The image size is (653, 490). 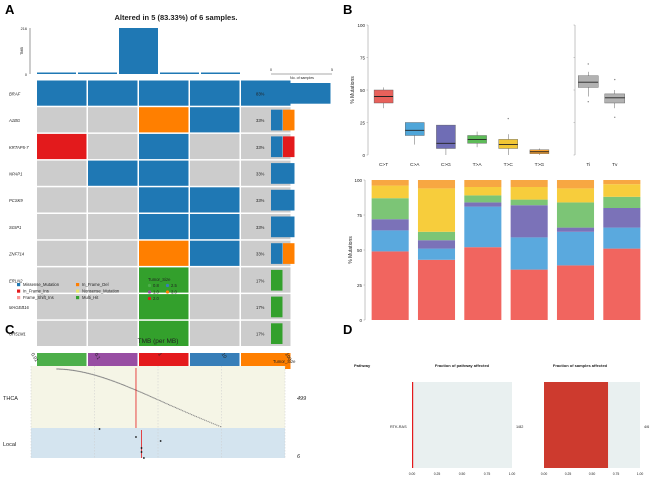 I want to click on d-right-x-tick: 0.25, so click(x=568, y=474).